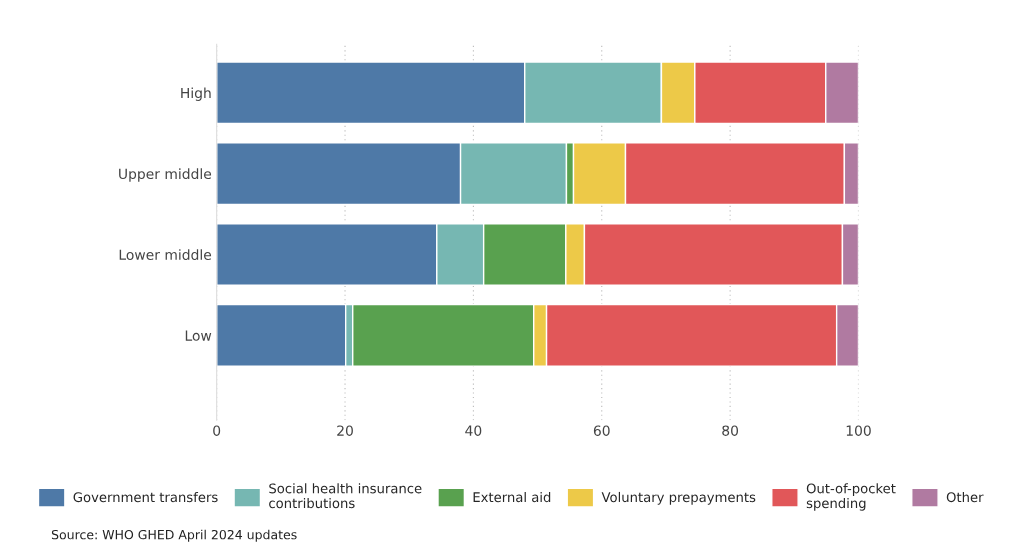 The width and height of the screenshot is (1022, 553). Describe the element at coordinates (165, 254) in the screenshot. I see `y-tick-label: Lower middle` at that location.